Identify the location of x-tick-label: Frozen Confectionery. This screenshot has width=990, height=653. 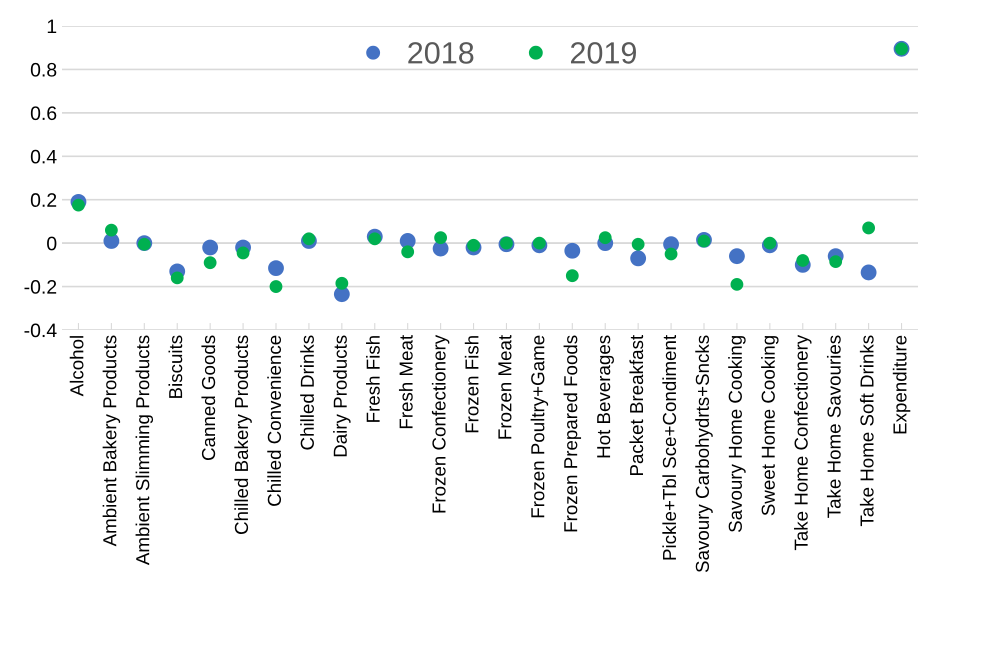
(441, 423).